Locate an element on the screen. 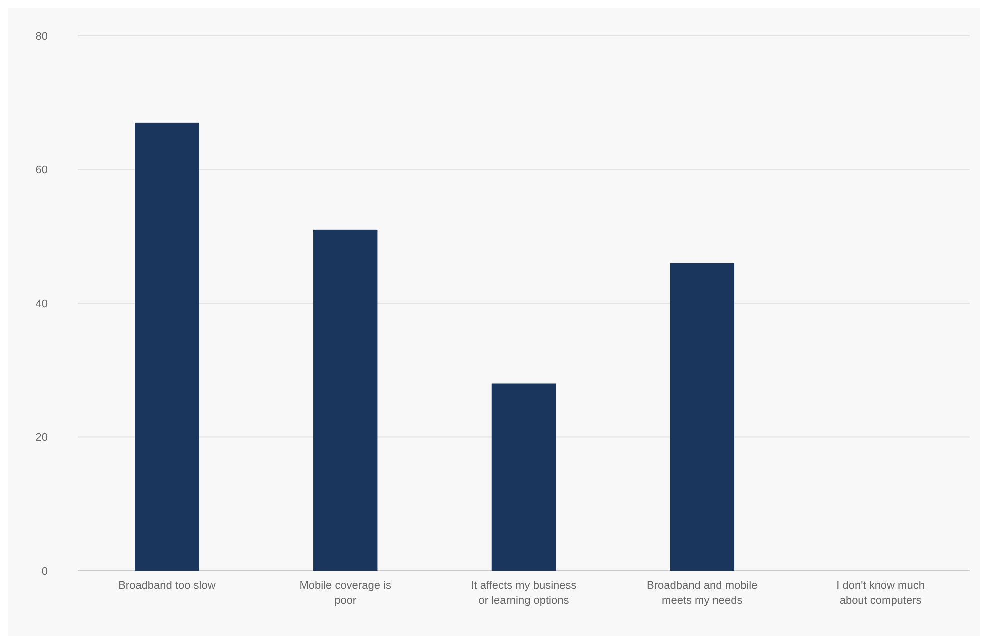 The width and height of the screenshot is (988, 644). x-tick-label: I don't know much about computers is located at coordinates (880, 593).